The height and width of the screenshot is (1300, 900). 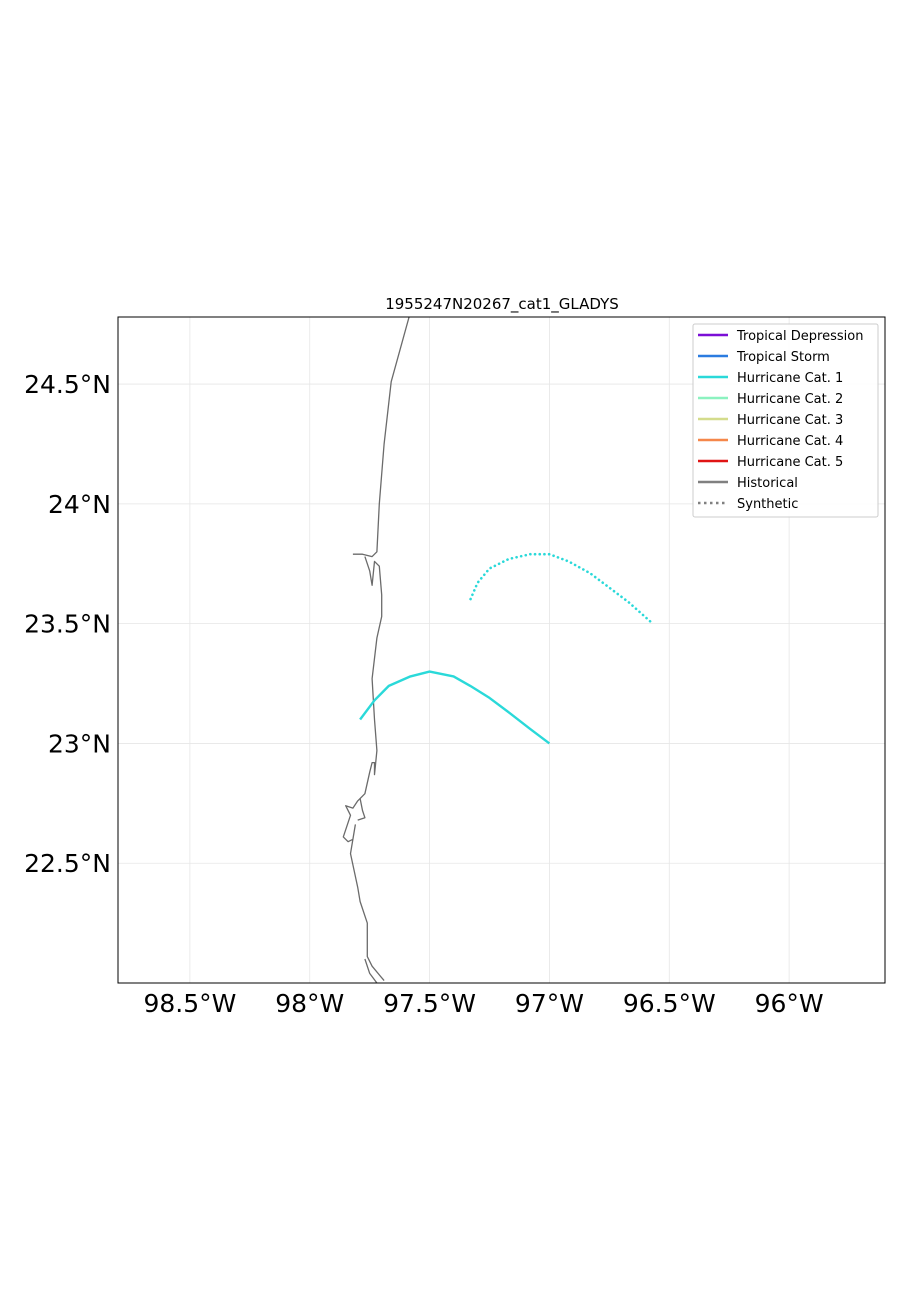 What do you see at coordinates (549, 1003) in the screenshot?
I see `x-tick-label: 97°W` at bounding box center [549, 1003].